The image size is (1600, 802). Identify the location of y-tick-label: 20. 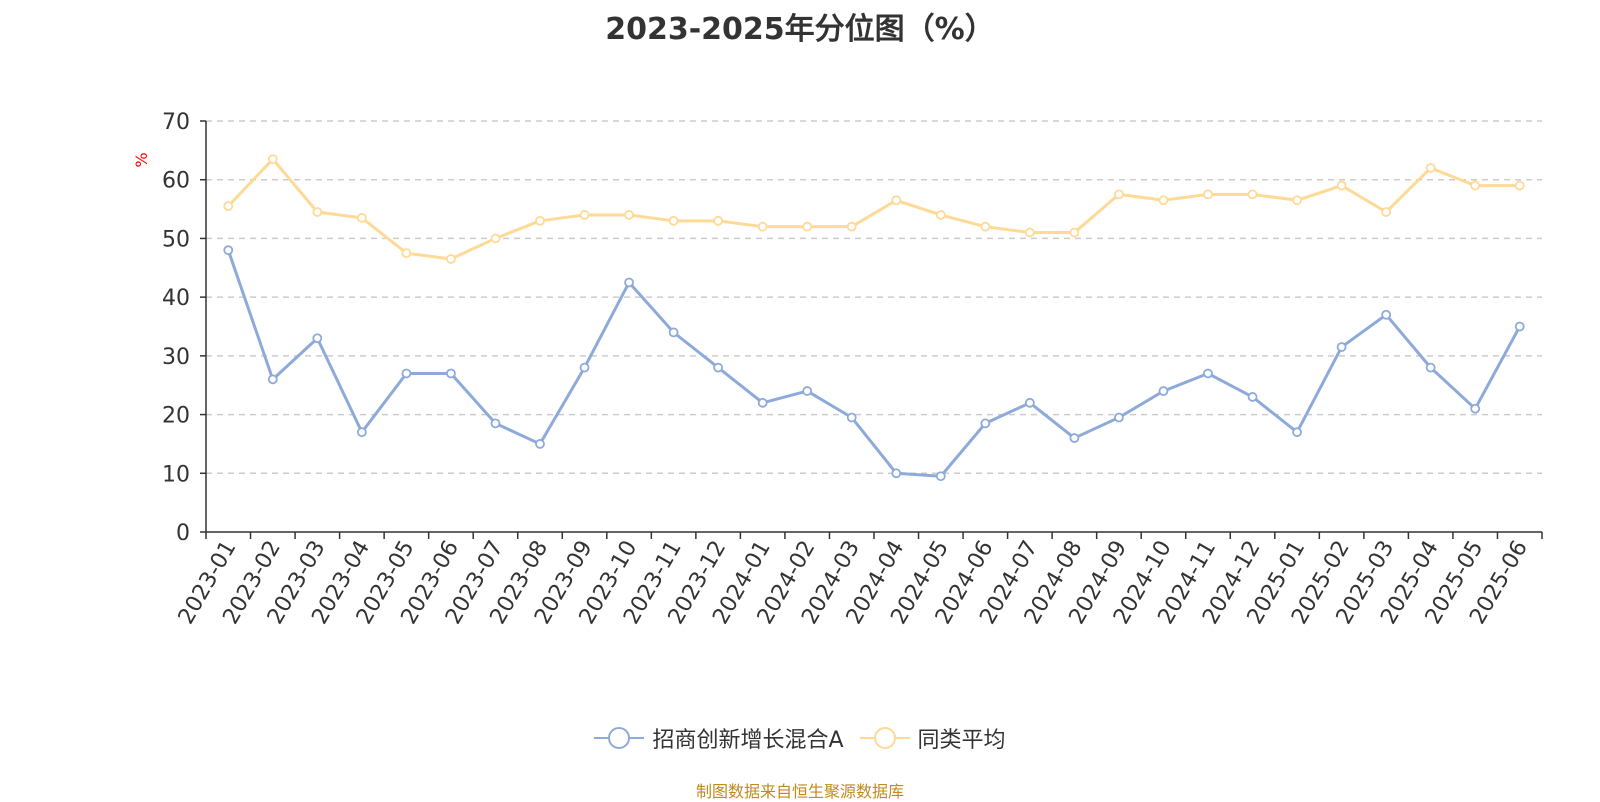
(176, 416).